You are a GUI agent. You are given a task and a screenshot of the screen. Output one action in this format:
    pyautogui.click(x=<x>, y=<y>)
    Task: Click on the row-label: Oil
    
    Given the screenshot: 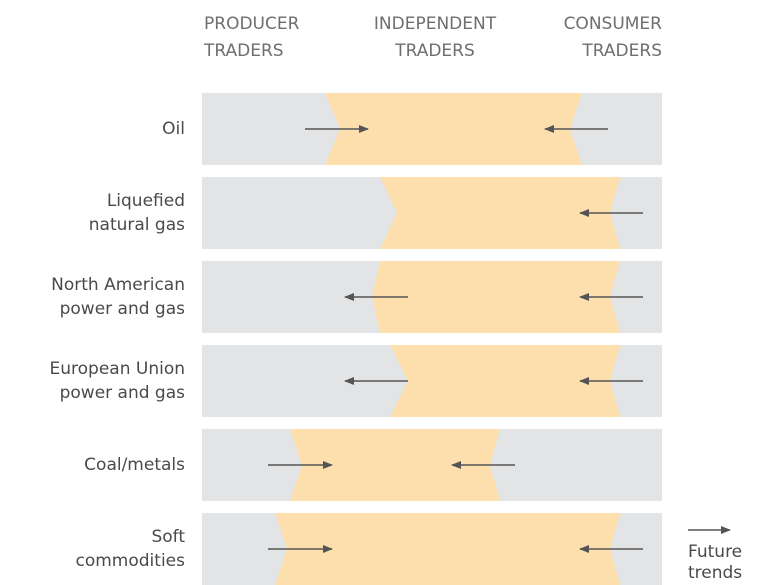 What is the action you would take?
    pyautogui.click(x=173, y=129)
    